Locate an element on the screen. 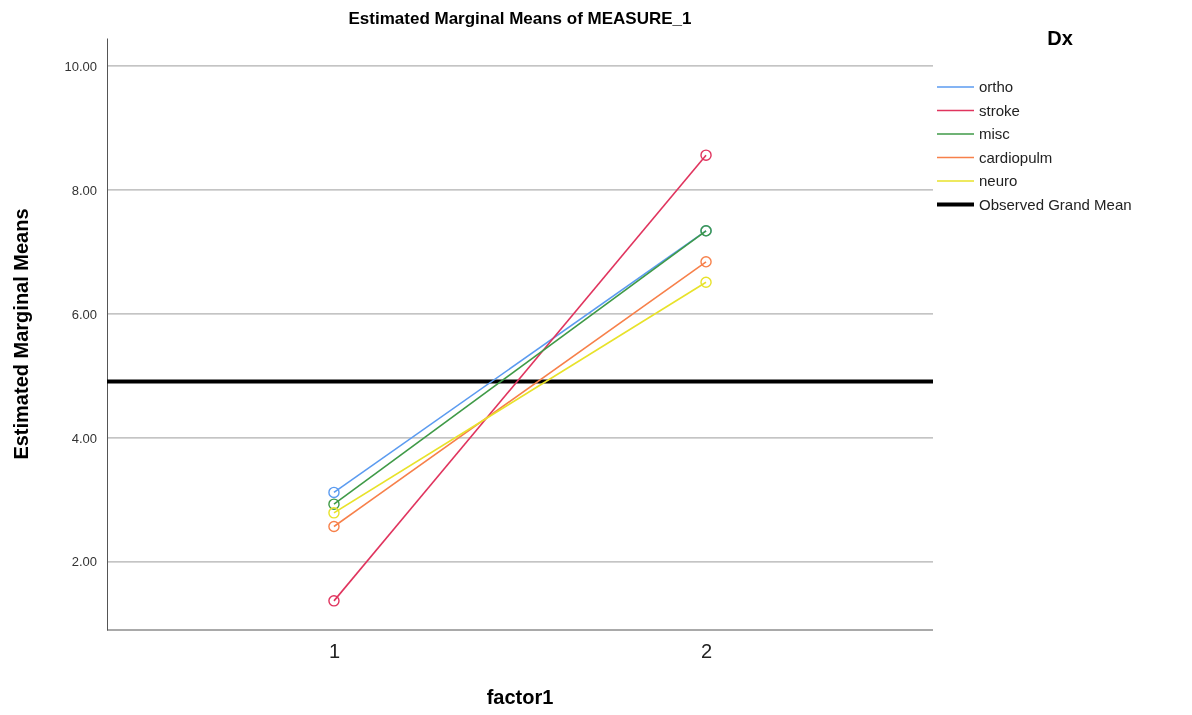  x-tick-label: 1 is located at coordinates (334, 651).